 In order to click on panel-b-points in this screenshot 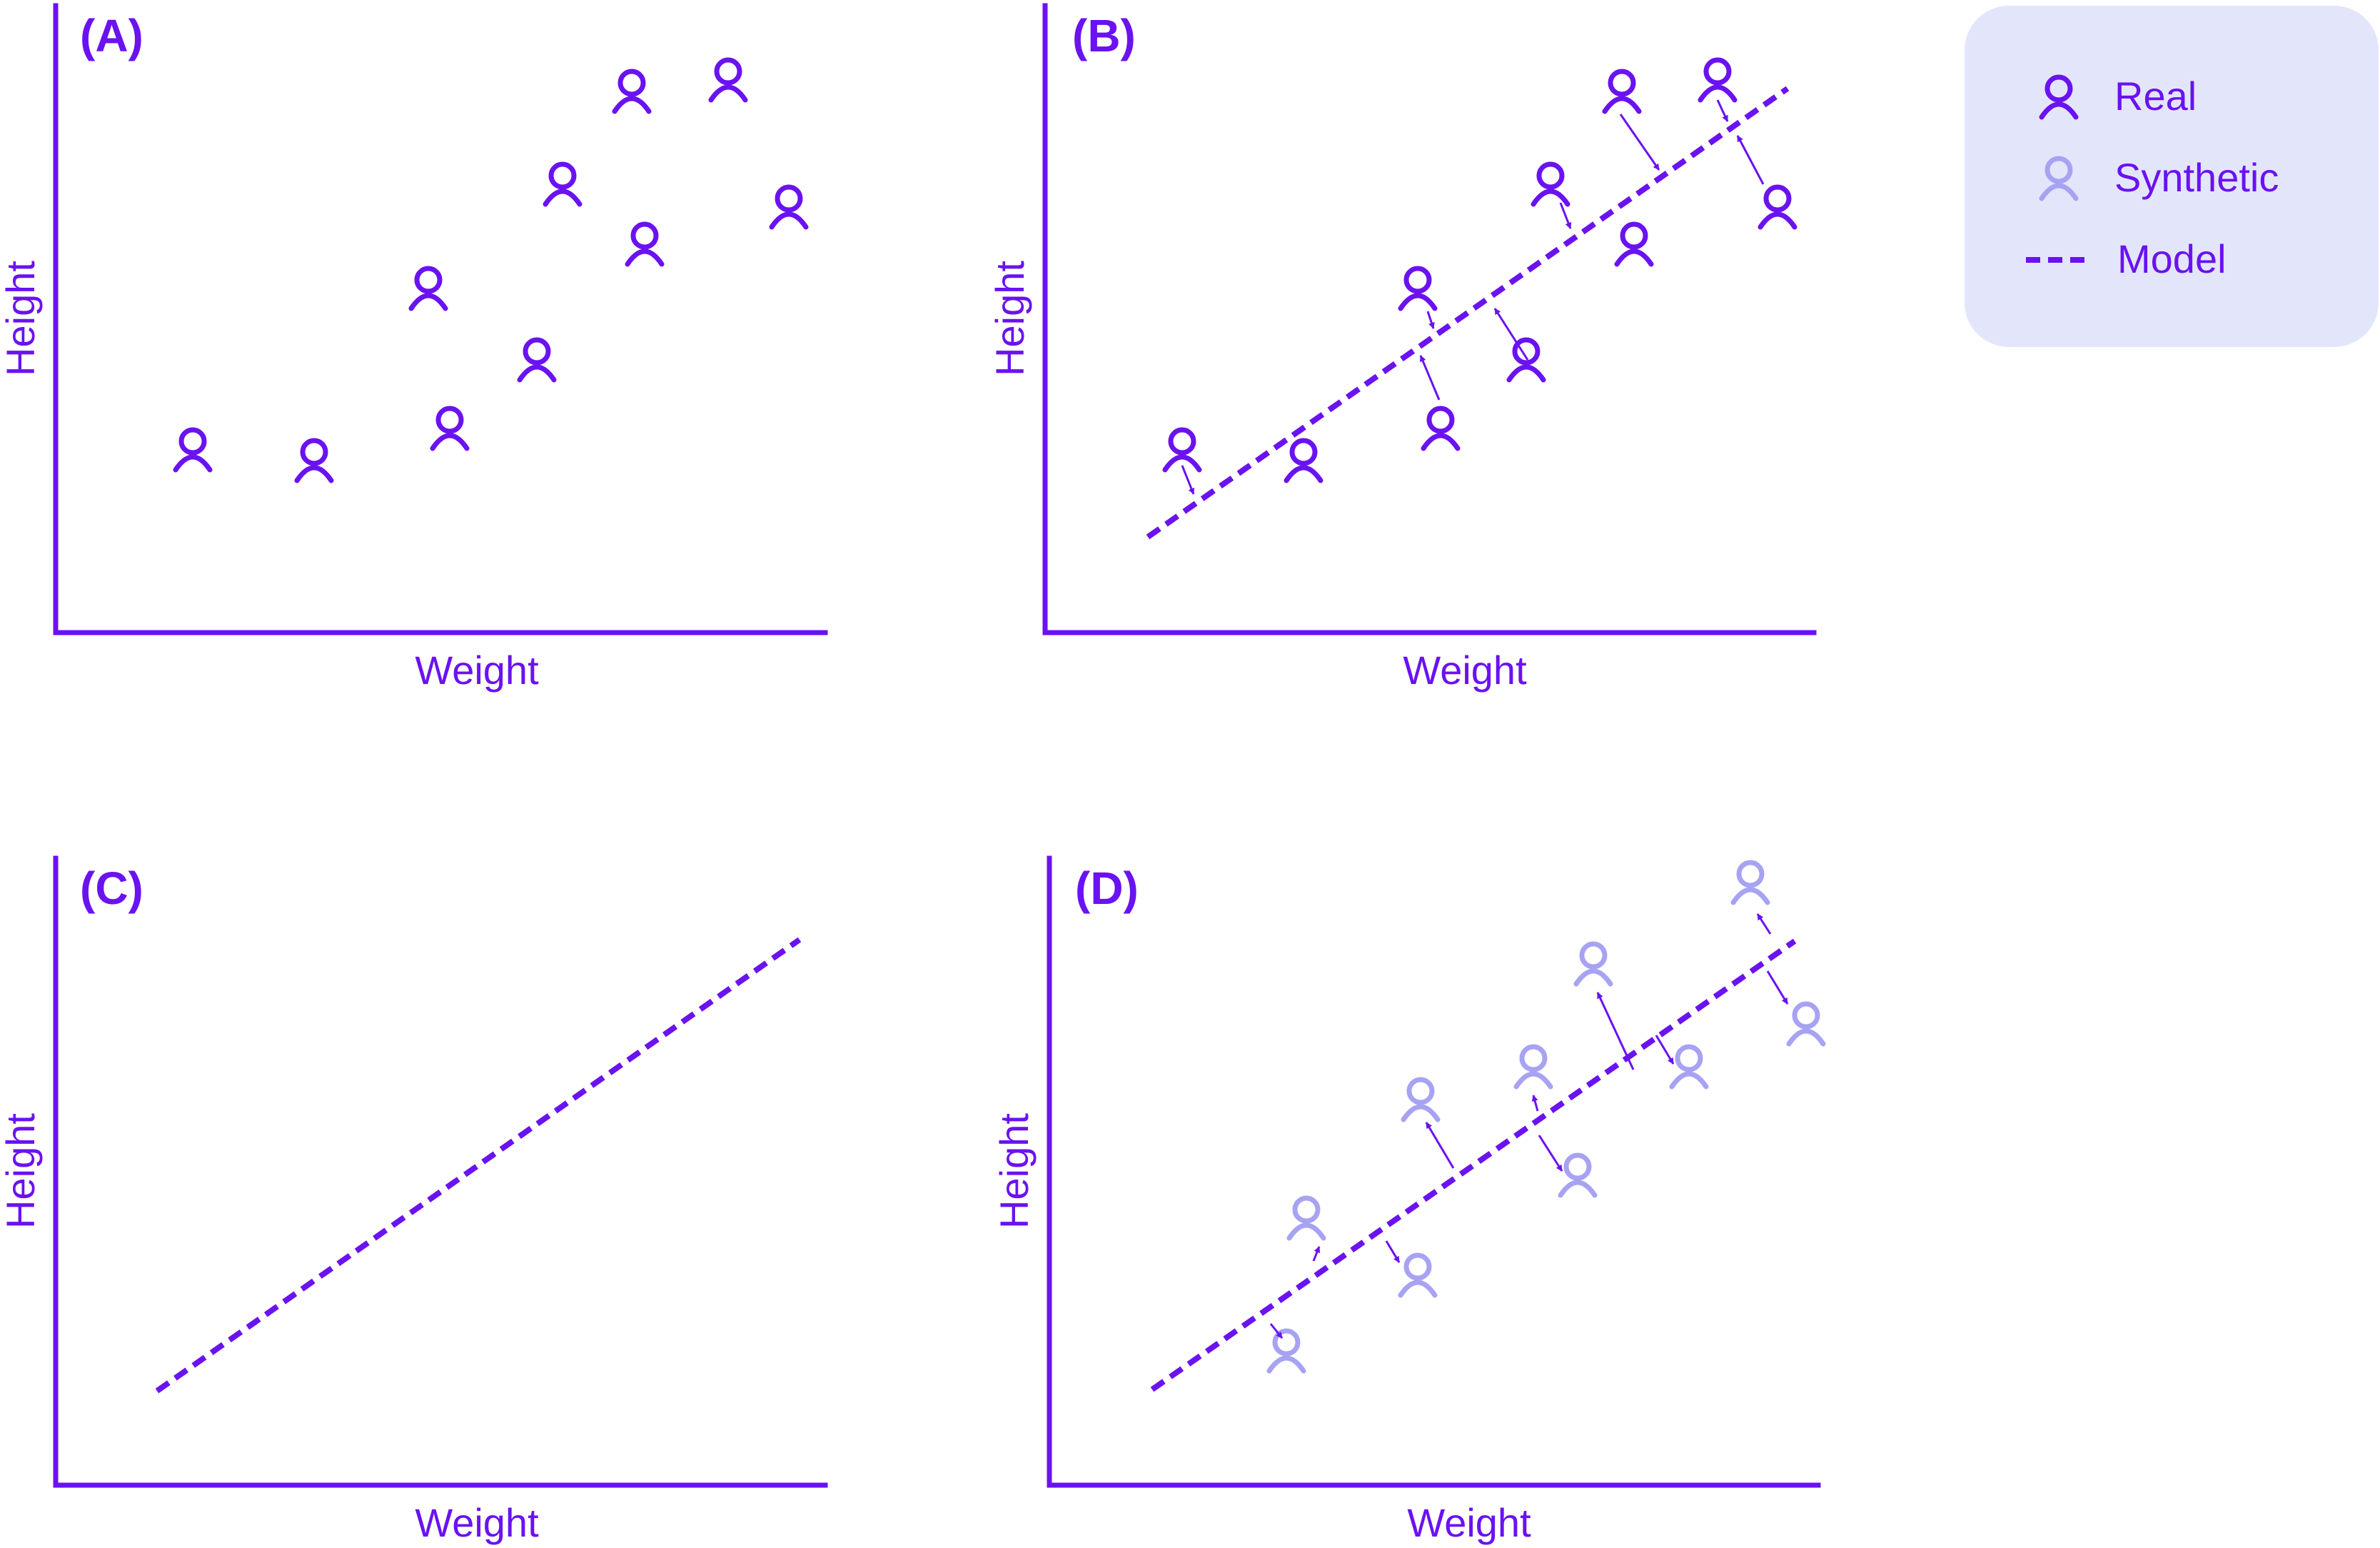, I will do `click(1479, 270)`.